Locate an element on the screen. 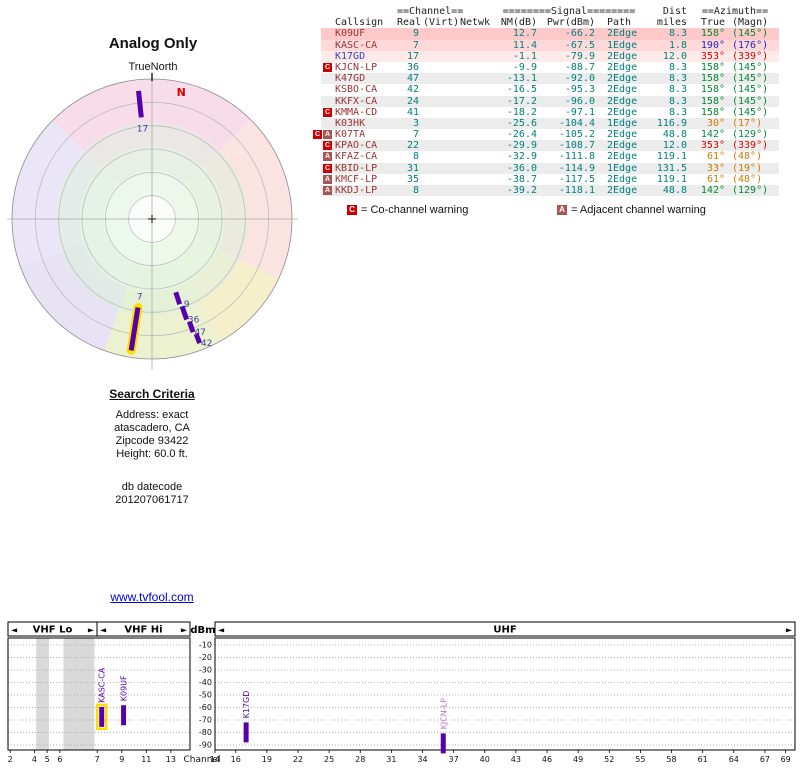 Image resolution: width=800 pixels, height=768 pixels. table-row: C KPAO-CA 22 -29.9 -108.7 2Edge 12.0 353° (339°) is located at coordinates (550, 146).